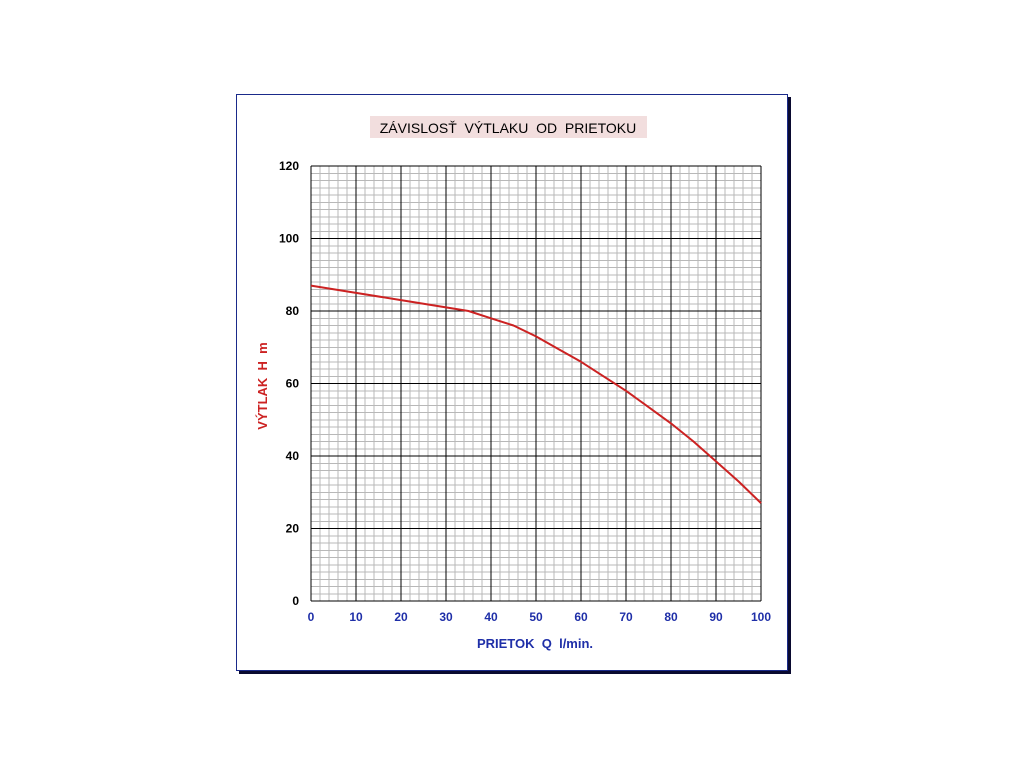 The image size is (1024, 768). I want to click on x-tick-label: 30, so click(446, 617).